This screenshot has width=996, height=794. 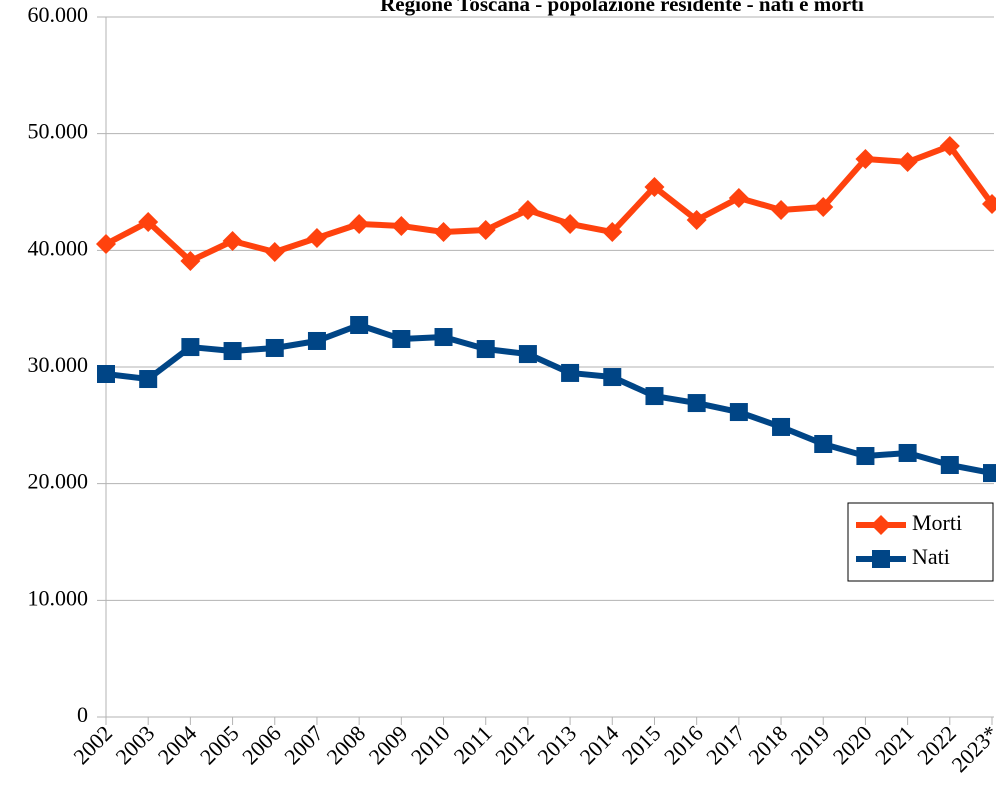 I want to click on series-line, so click(x=549, y=203).